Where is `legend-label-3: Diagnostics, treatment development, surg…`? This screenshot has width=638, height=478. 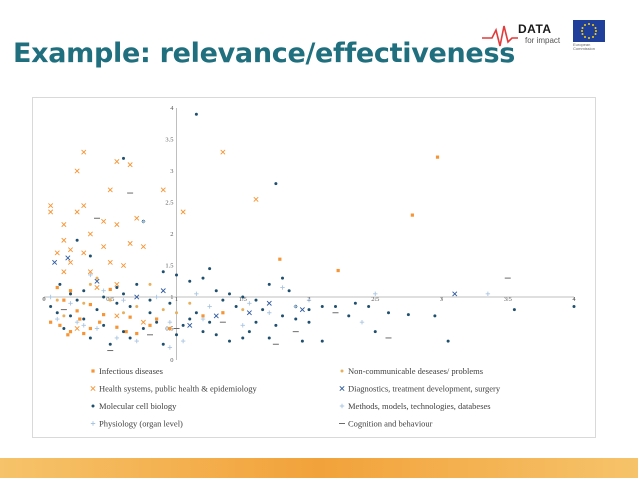
legend-label-3: Diagnostics, treatment development, surg… is located at coordinates (424, 389).